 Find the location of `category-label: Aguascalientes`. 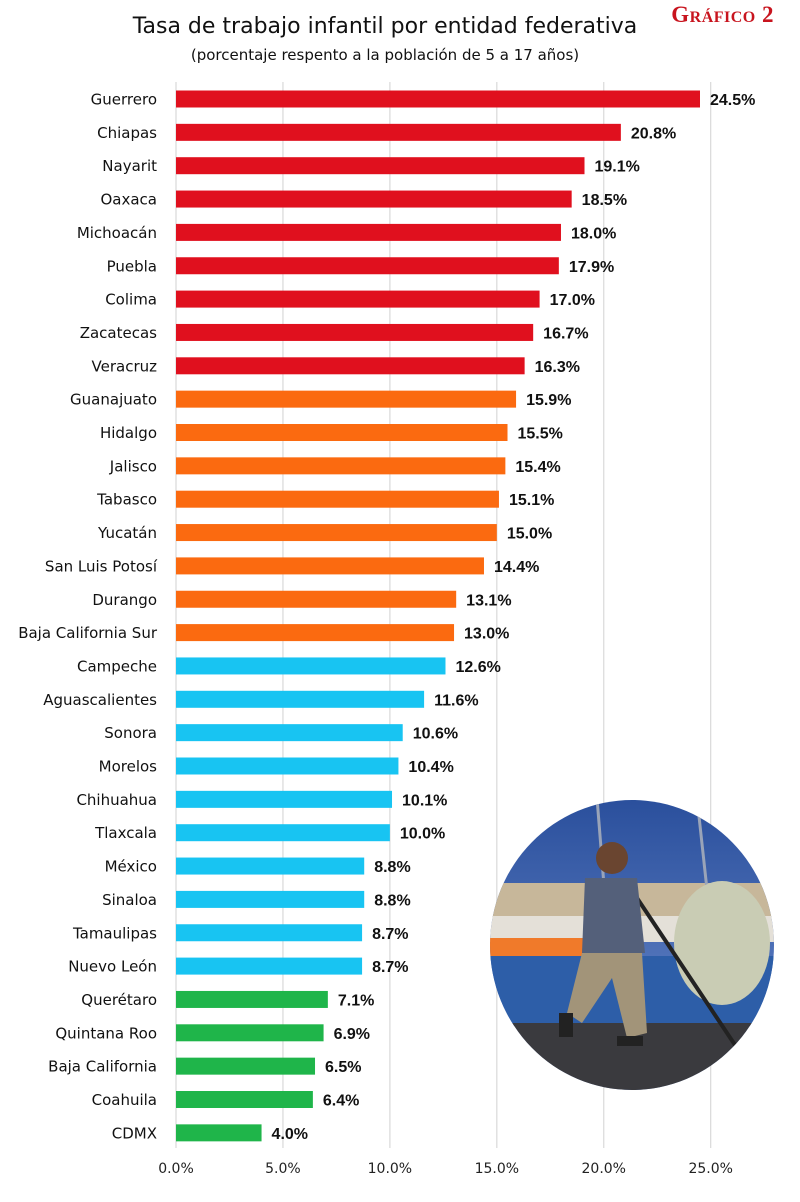

category-label: Aguascalientes is located at coordinates (100, 700).